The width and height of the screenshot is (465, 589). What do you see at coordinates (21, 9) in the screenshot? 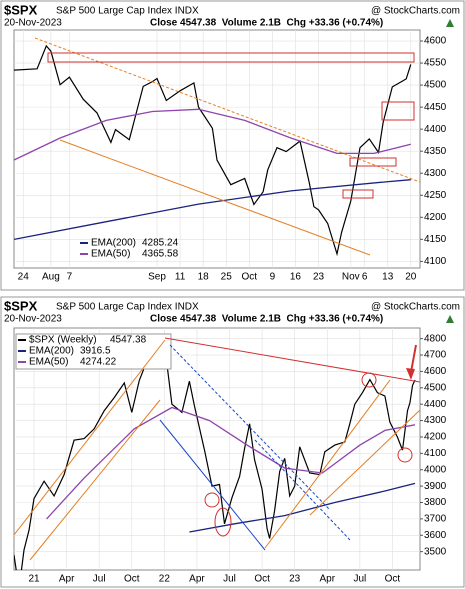
I see `symbol: $SPX` at bounding box center [21, 9].